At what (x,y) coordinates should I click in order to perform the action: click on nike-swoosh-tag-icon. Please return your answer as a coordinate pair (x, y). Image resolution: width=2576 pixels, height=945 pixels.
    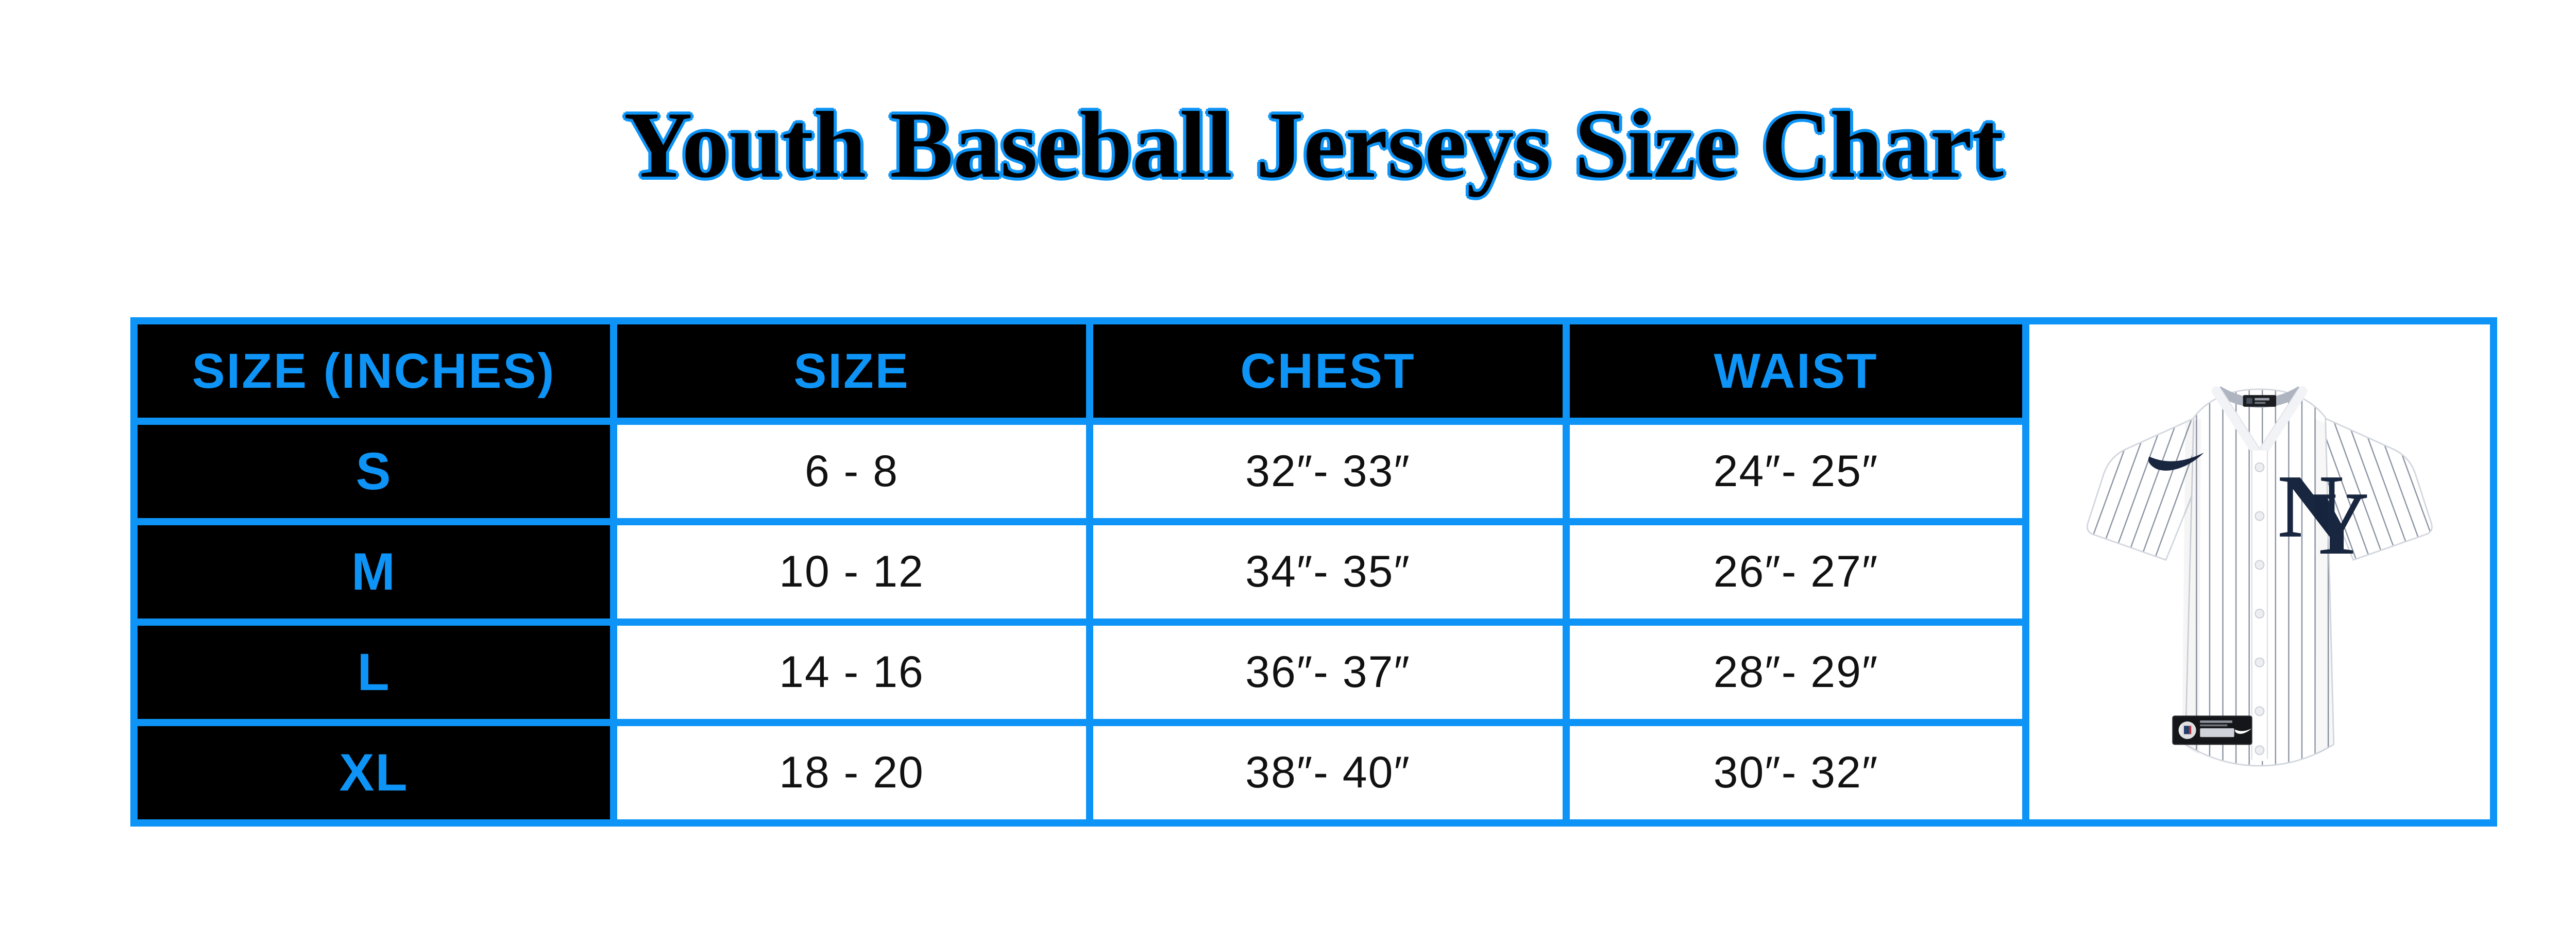
    Looking at the image, I should click on (2243, 731).